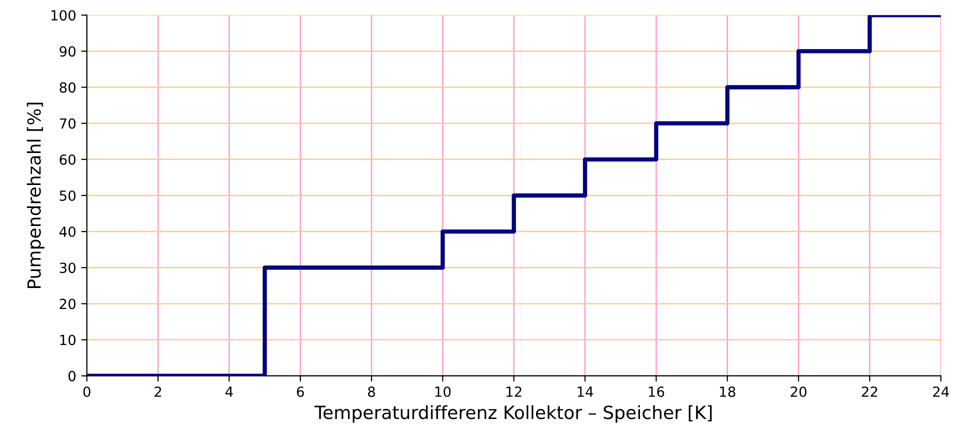 The width and height of the screenshot is (965, 432). What do you see at coordinates (35, 195) in the screenshot?
I see `y-axis-title: Pumpendrehzahl [%]` at bounding box center [35, 195].